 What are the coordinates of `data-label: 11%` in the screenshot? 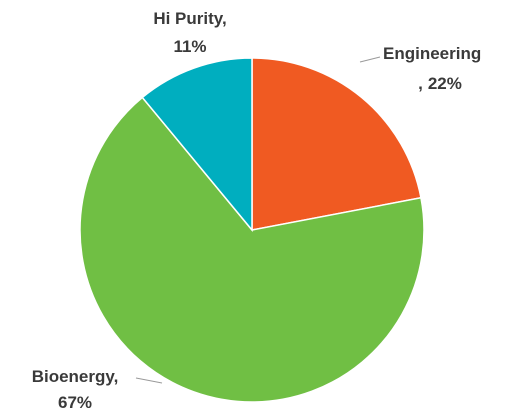 It's located at (189, 46).